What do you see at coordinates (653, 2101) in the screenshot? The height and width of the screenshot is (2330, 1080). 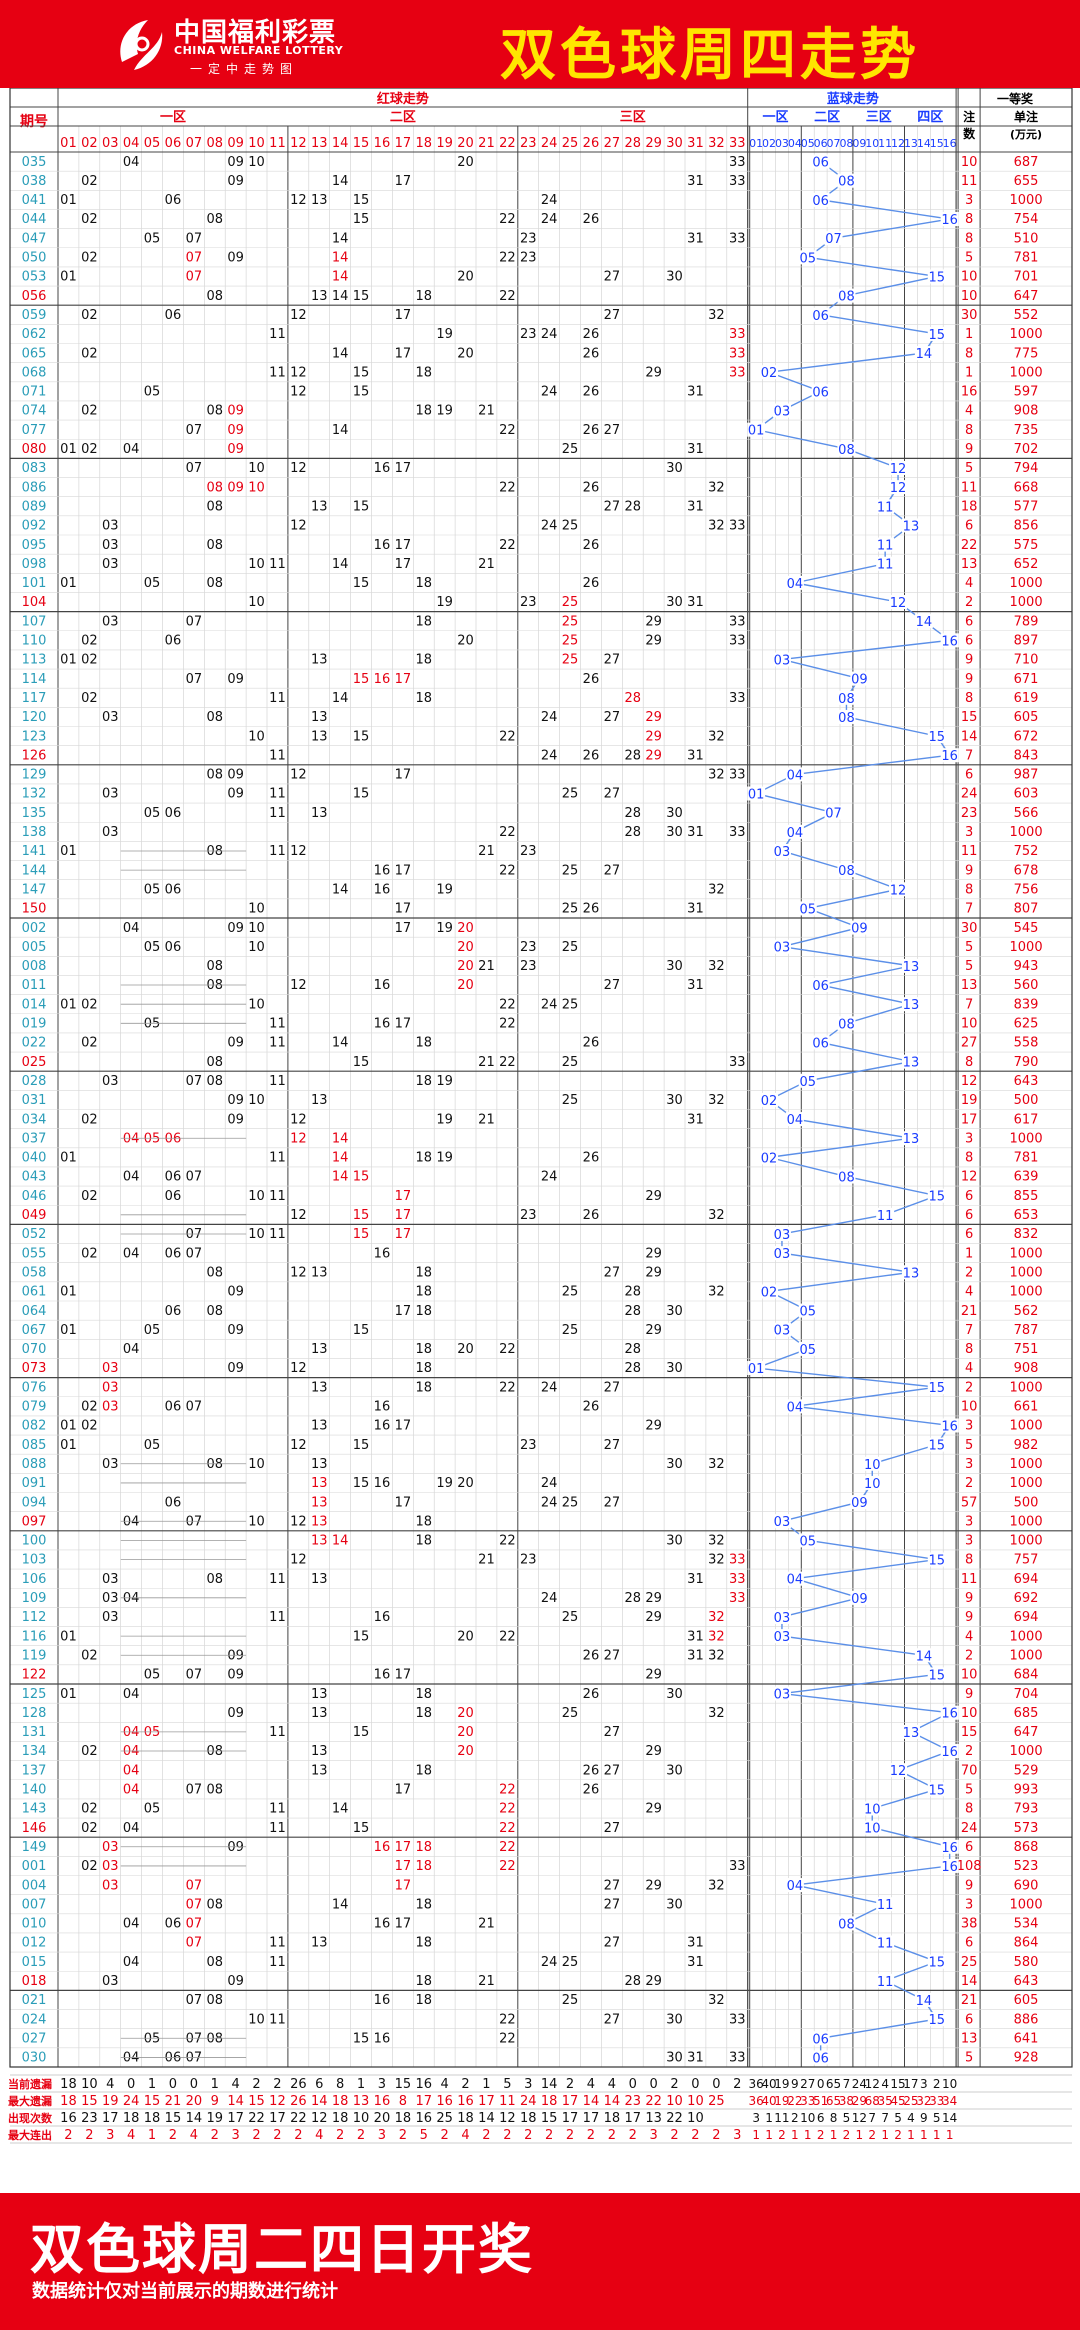 I see `stats-red-value: 22` at bounding box center [653, 2101].